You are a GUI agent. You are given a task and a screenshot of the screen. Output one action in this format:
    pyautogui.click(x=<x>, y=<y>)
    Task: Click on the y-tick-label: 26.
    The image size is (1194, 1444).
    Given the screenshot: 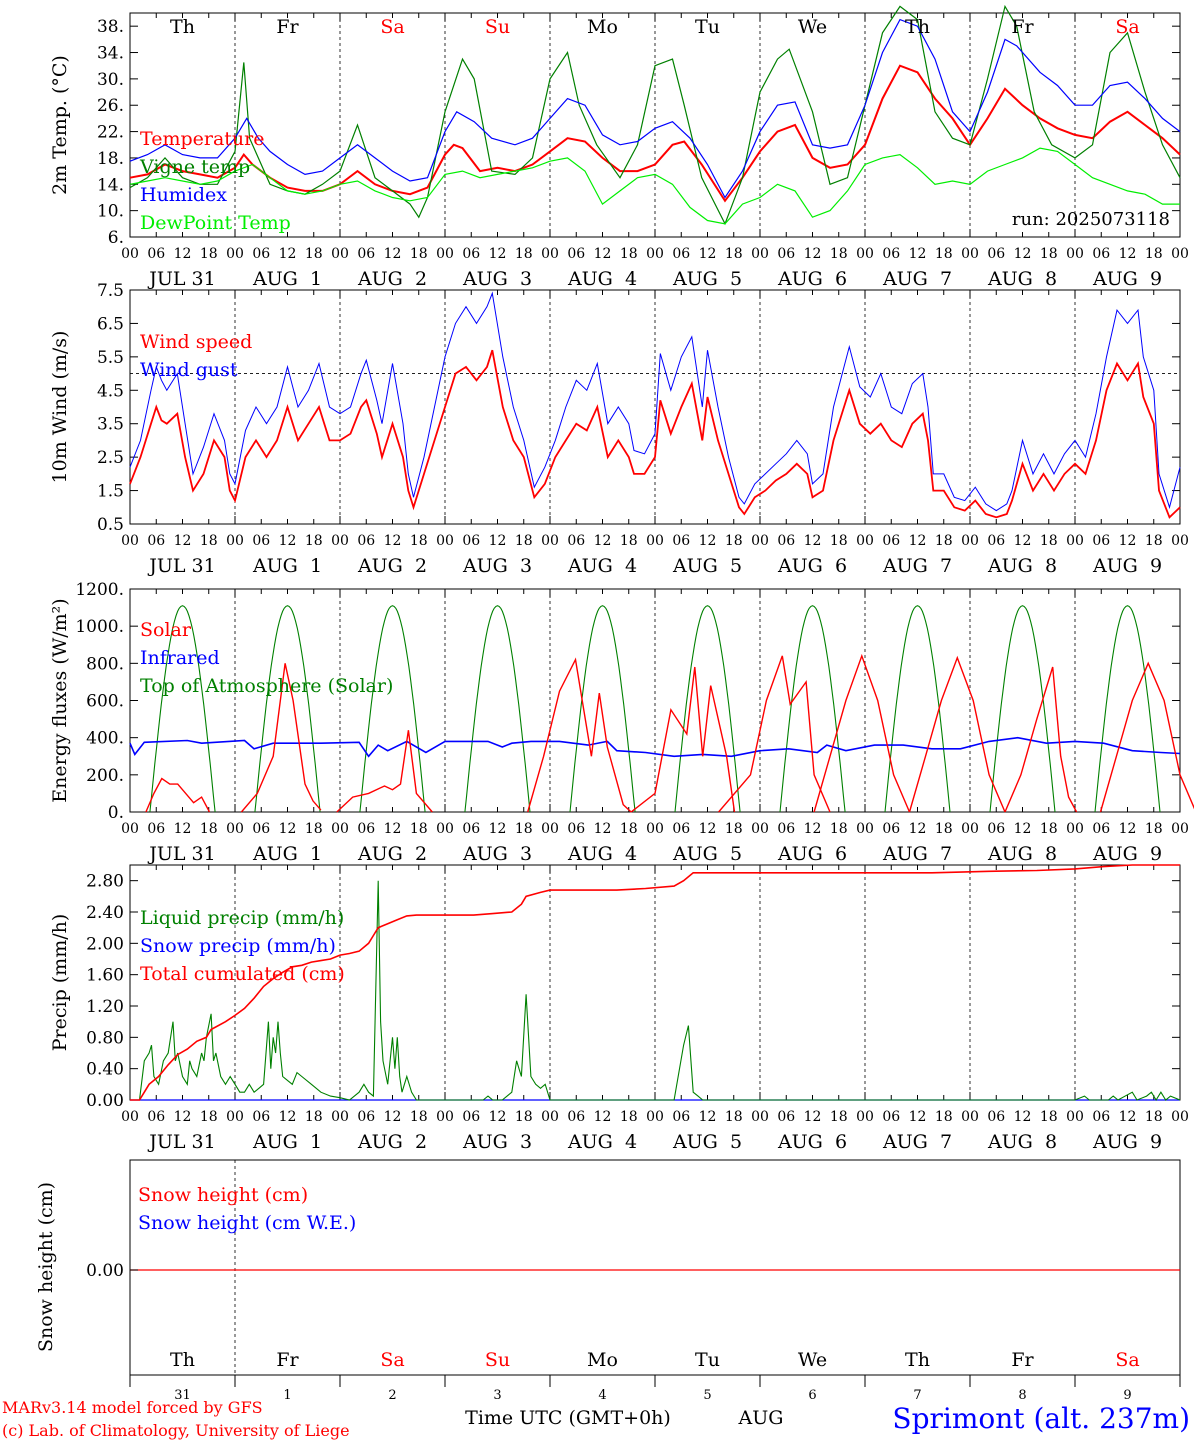 What is the action you would take?
    pyautogui.click(x=110, y=106)
    